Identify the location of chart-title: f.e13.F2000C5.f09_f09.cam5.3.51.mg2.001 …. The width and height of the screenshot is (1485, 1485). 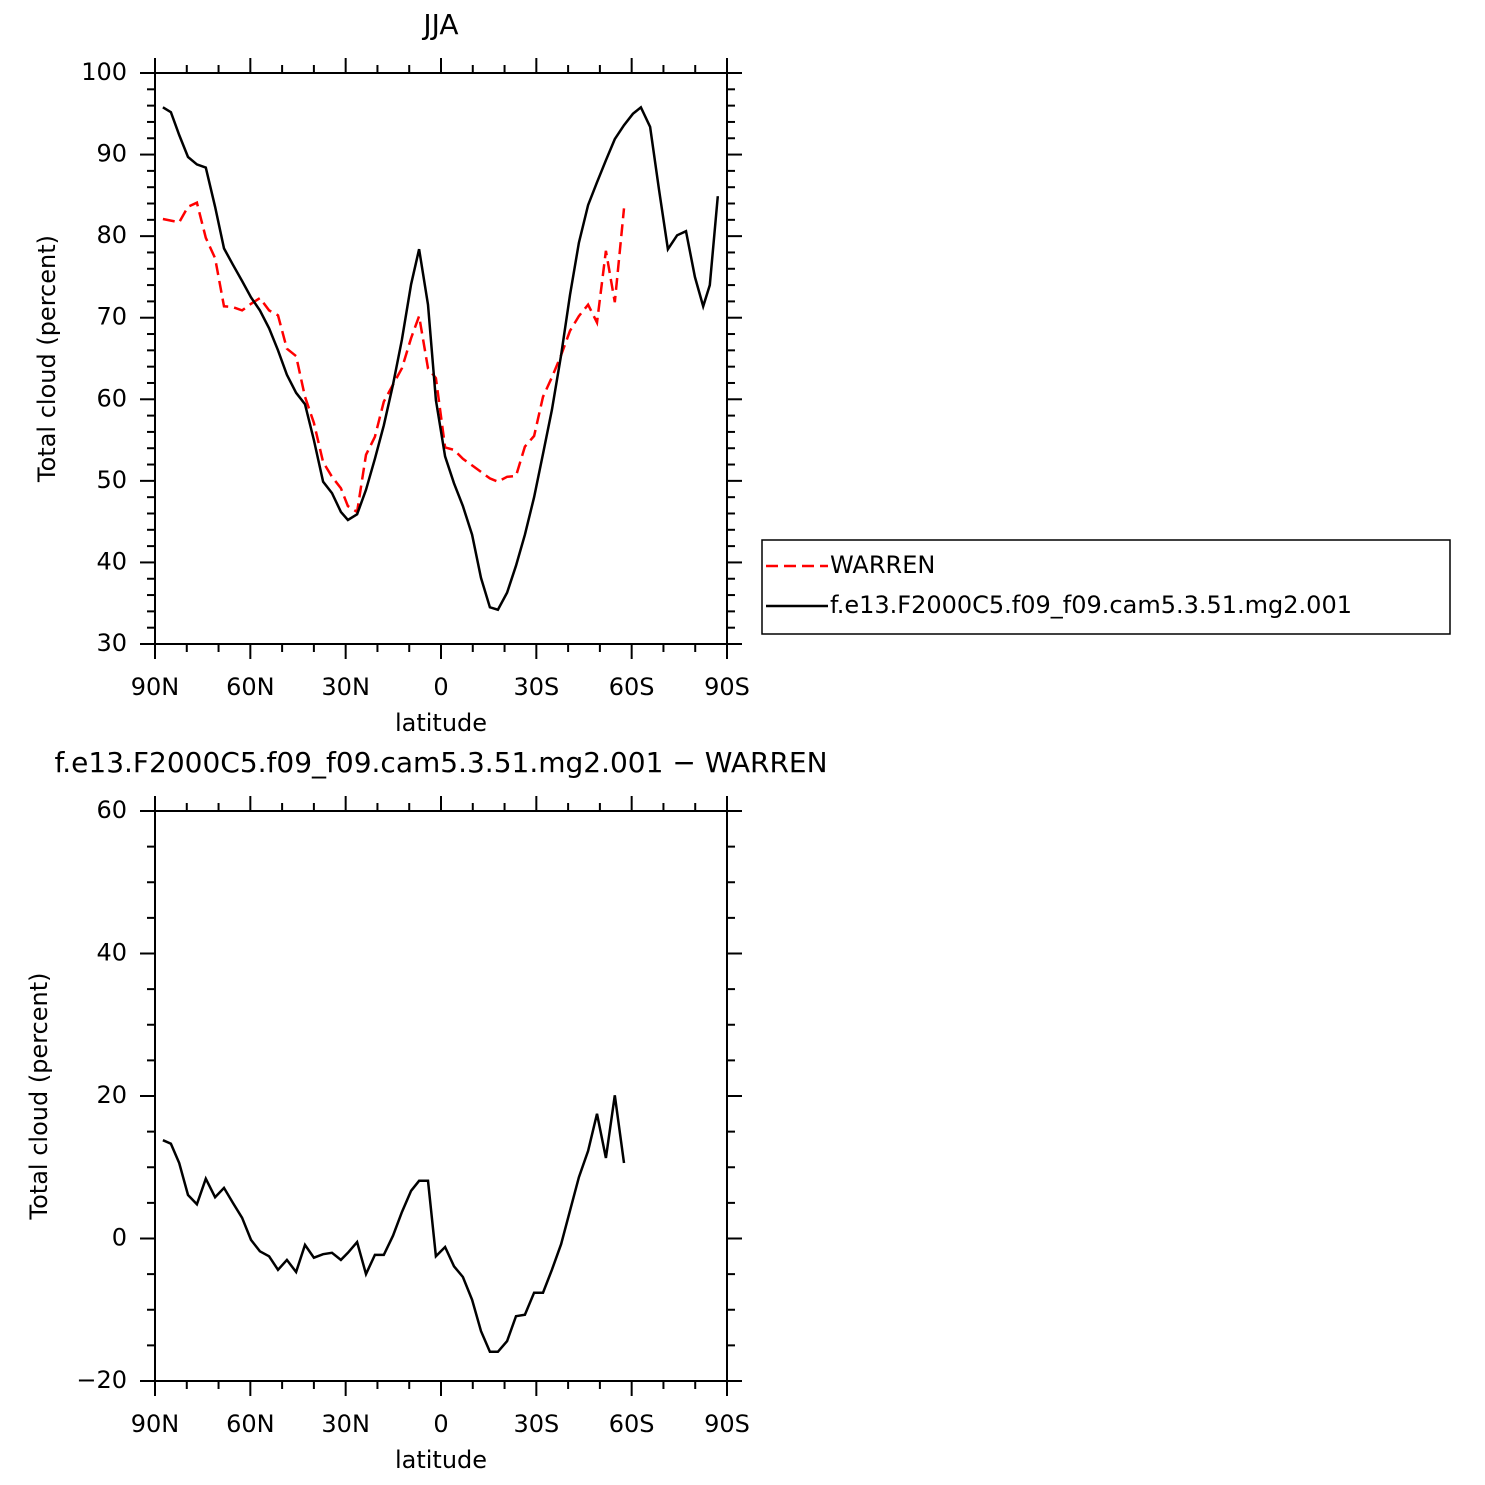
(440, 762).